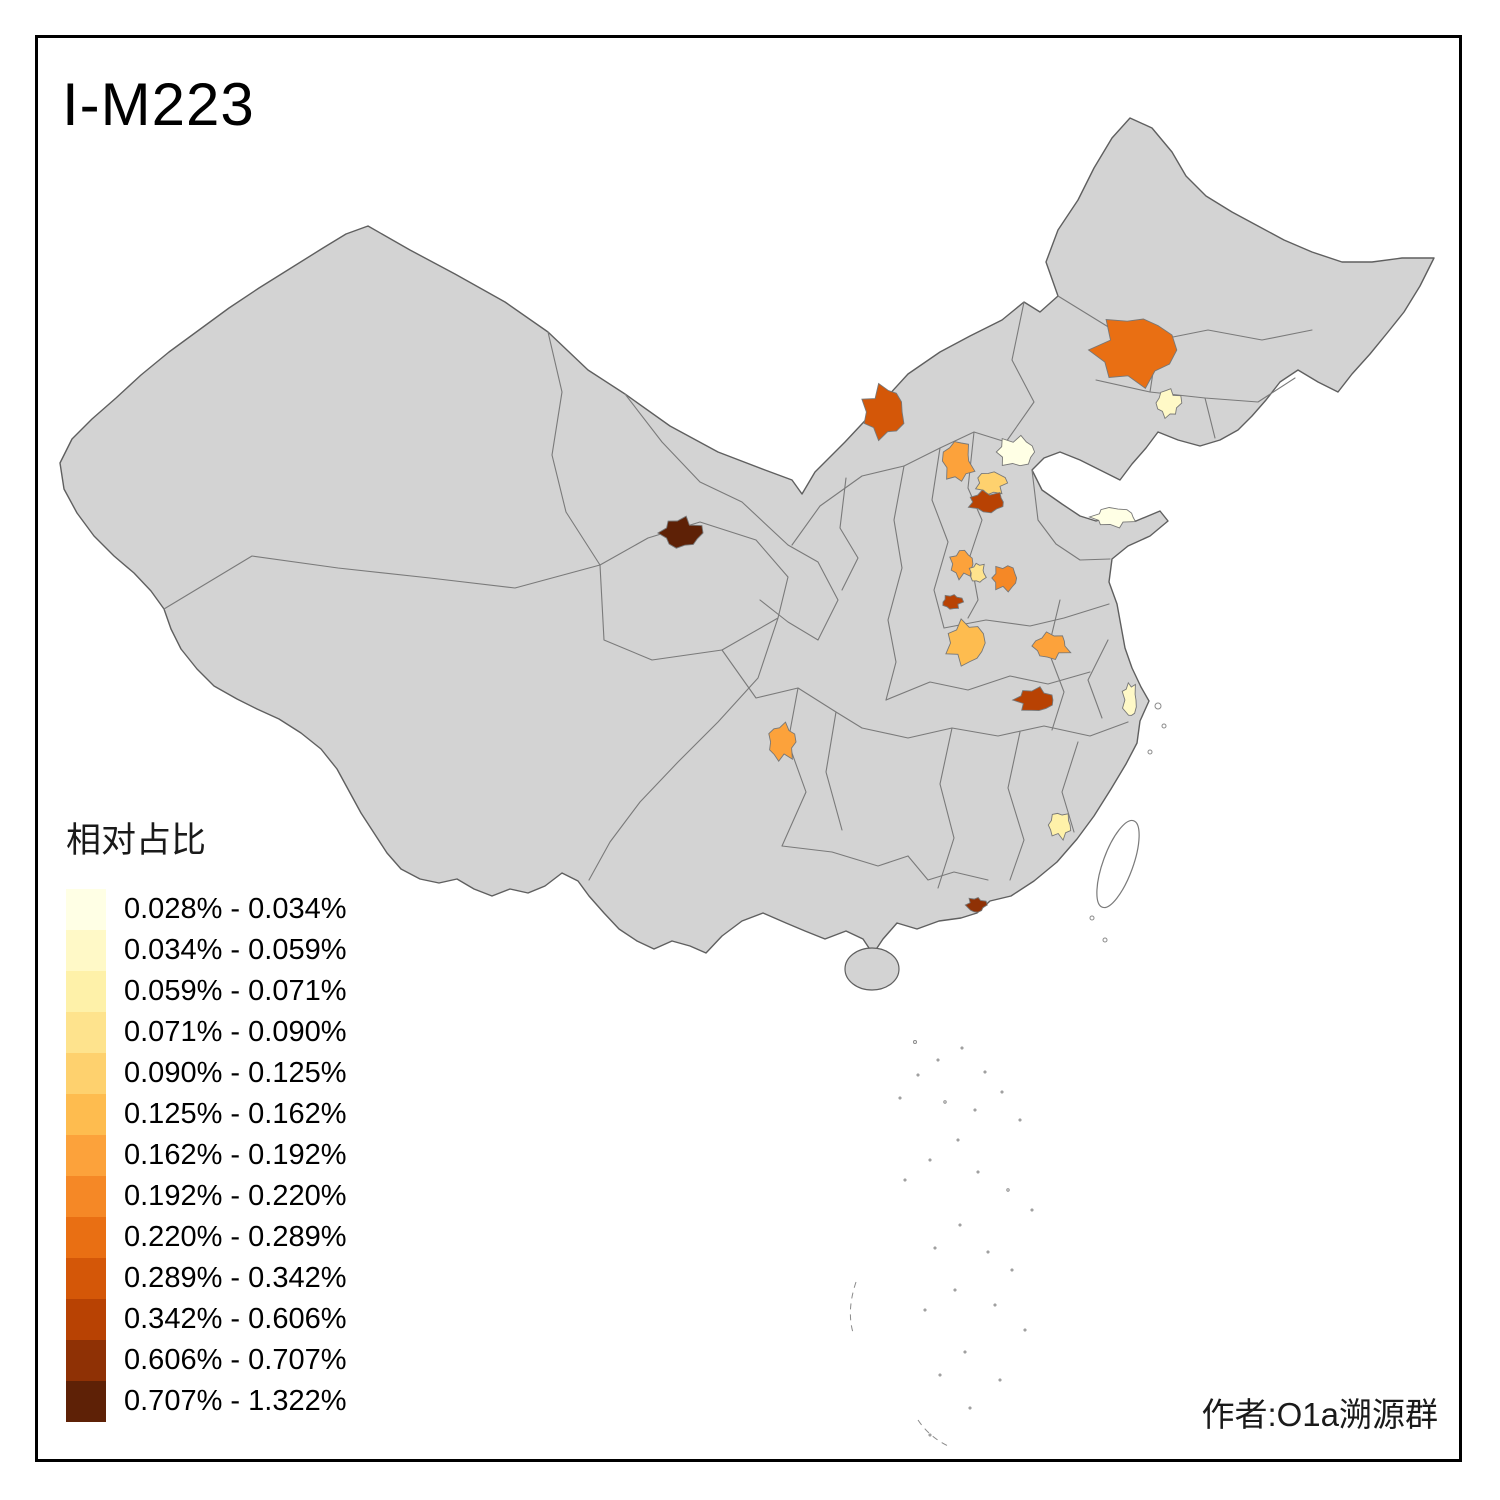 The width and height of the screenshot is (1500, 1500). I want to click on legend-range-label: 0.162% - 0.192%, so click(235, 1155).